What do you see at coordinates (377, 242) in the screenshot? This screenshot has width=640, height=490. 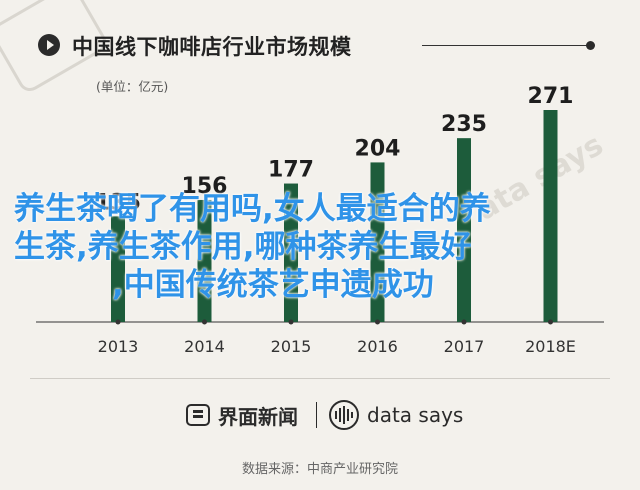 I see `bar-2016` at bounding box center [377, 242].